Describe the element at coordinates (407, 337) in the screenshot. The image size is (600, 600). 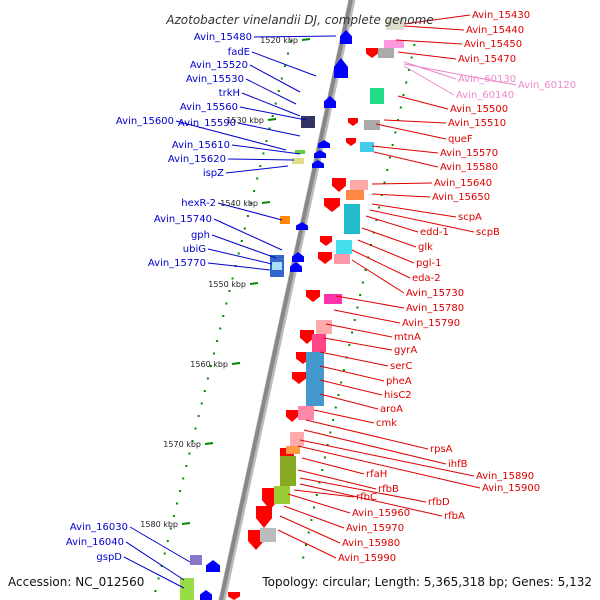
I see `gene-label: mtnA` at that location.